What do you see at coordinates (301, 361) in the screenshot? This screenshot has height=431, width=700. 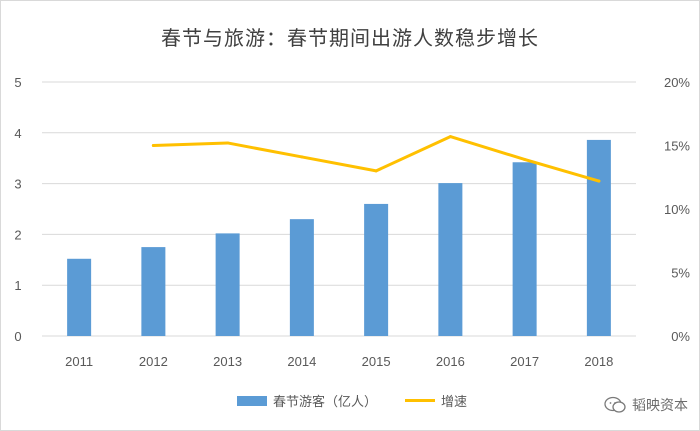 I see `x-tick-label: 2014` at bounding box center [301, 361].